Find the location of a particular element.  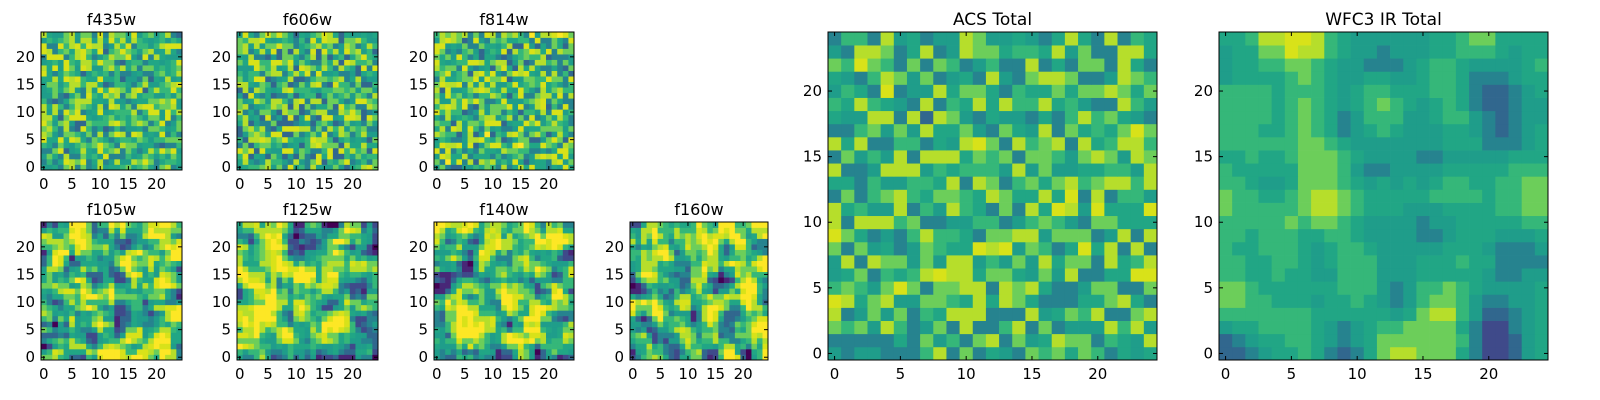

panel-title: f105w is located at coordinates (111, 209).